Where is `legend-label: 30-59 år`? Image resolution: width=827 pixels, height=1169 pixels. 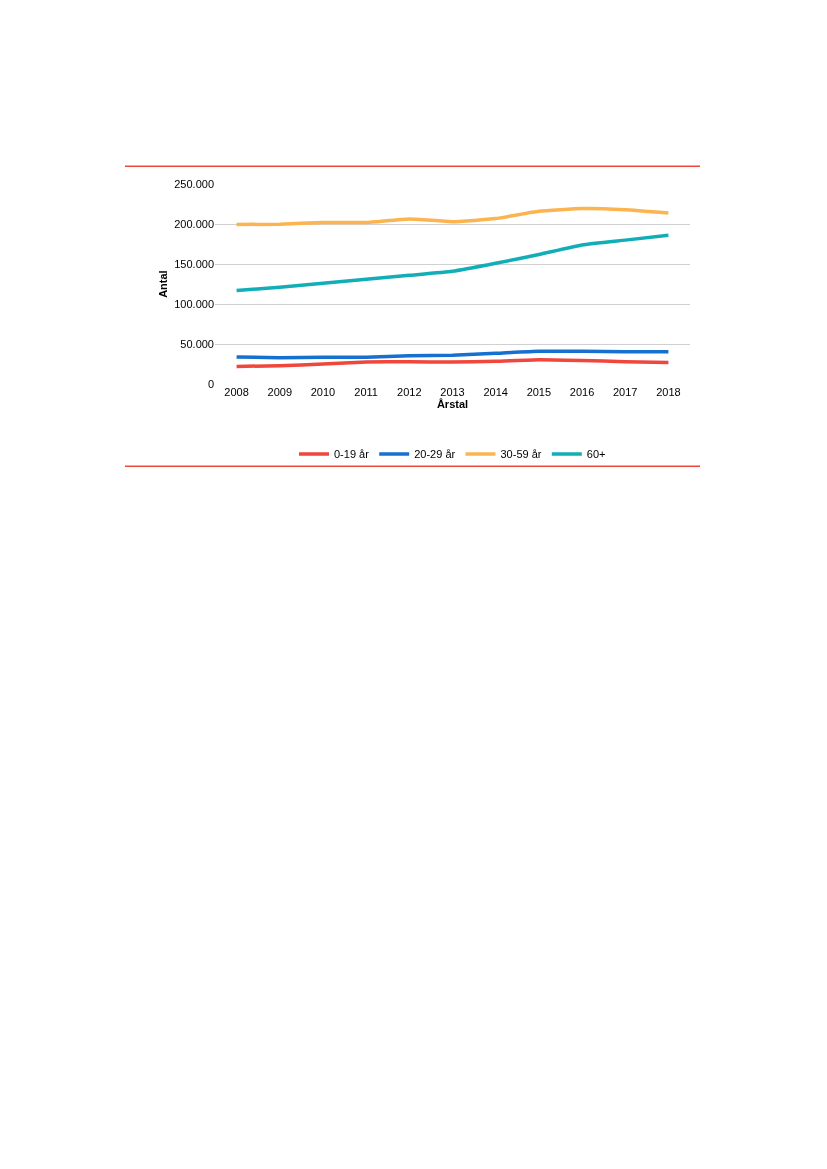
legend-label: 30-59 år is located at coordinates (521, 454).